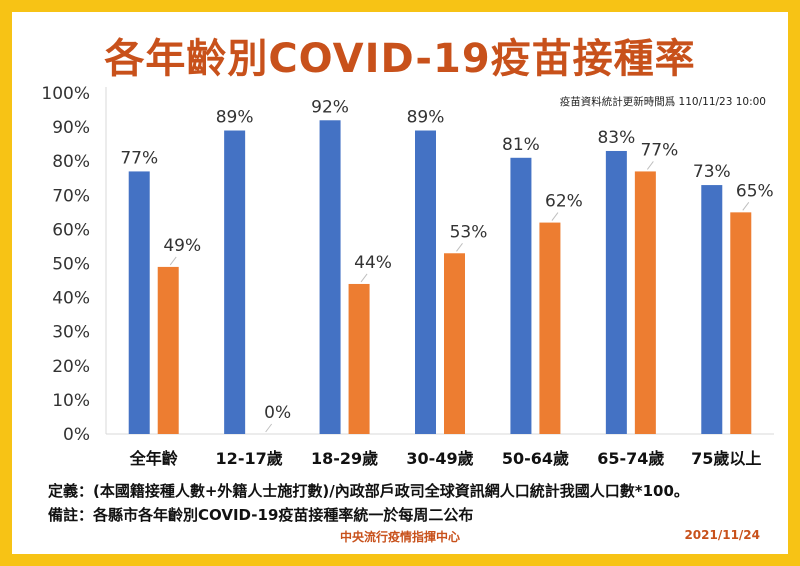 This screenshot has width=800, height=566. What do you see at coordinates (277, 413) in the screenshot?
I see `data-label: 0%` at bounding box center [277, 413].